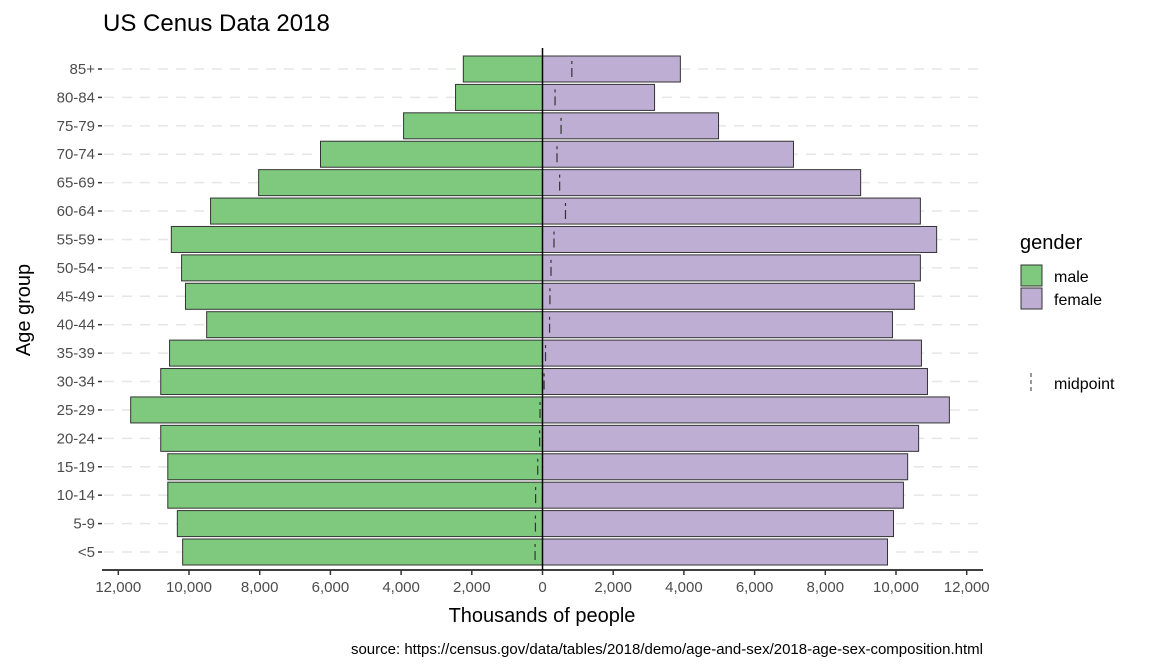 This screenshot has width=1152, height=672. Describe the element at coordinates (76, 325) in the screenshot. I see `y-tick-label: 40-44` at that location.